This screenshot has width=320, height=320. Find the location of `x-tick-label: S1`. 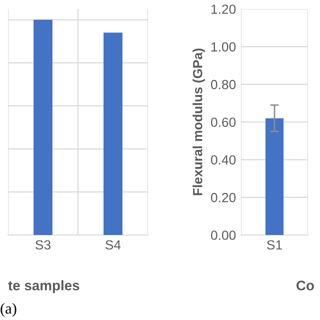

x-tick-label: S1 is located at coordinates (274, 245).